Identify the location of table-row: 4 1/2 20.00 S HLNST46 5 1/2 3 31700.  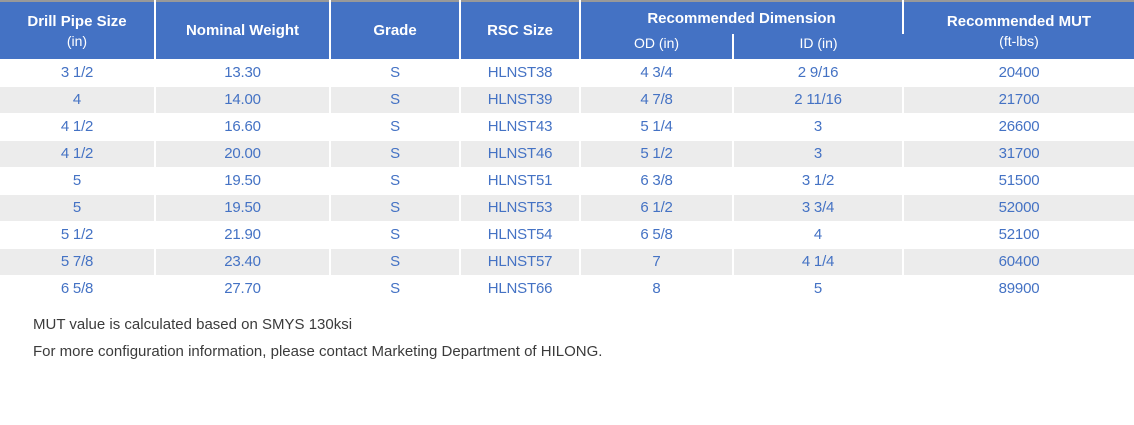
(567, 154).